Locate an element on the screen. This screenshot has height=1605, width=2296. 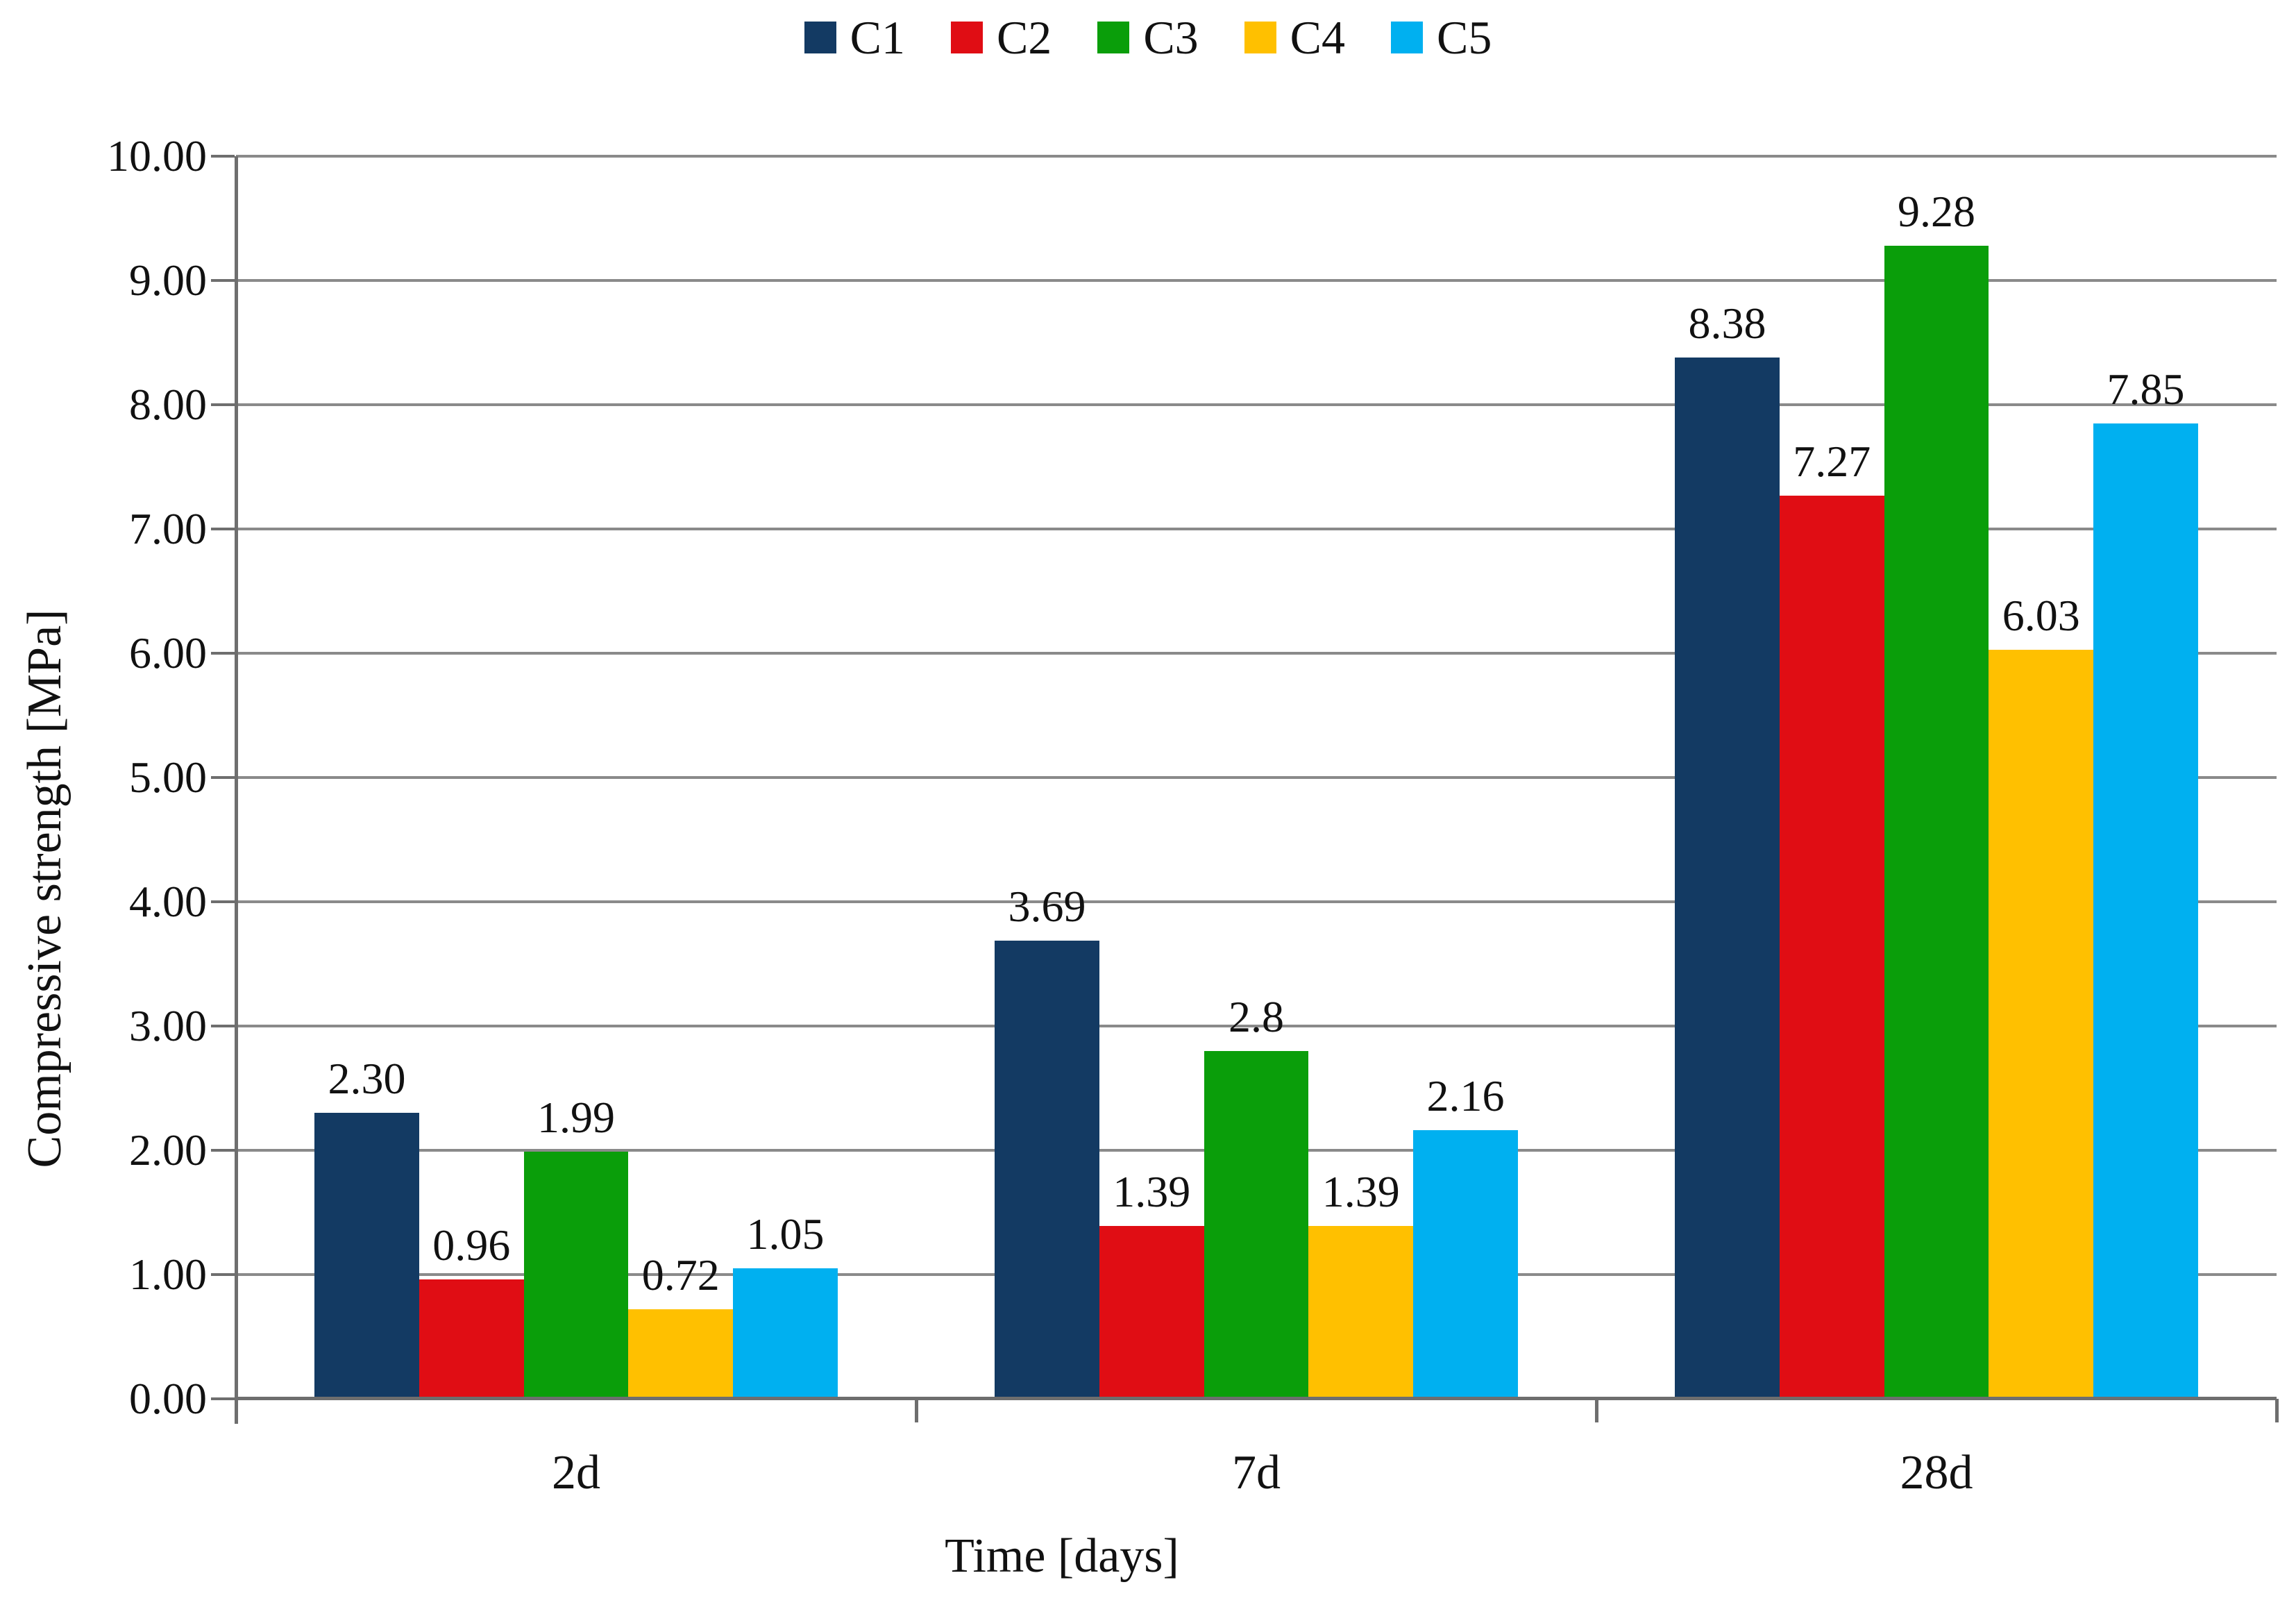
bar-slot-C2-2d: 0.96 is located at coordinates (471, 777).